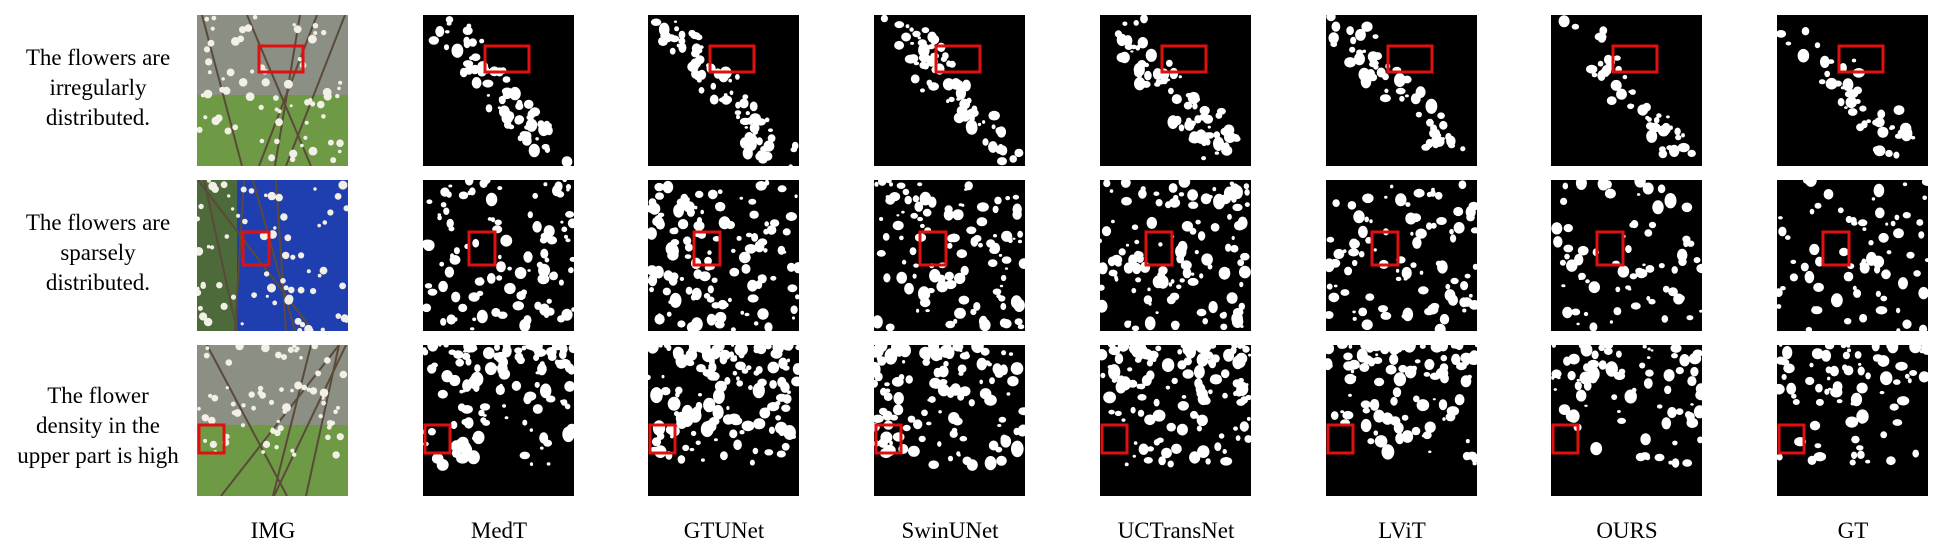 This screenshot has height=555, width=1941. Describe the element at coordinates (949, 90) in the screenshot. I see `tile-image` at that location.